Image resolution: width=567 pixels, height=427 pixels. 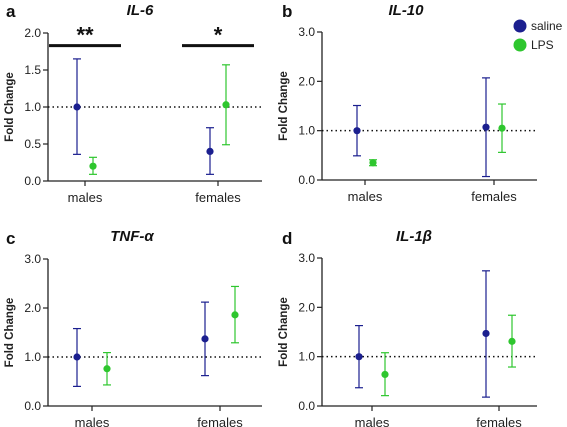 I want to click on panel-title: IL-6, so click(x=140, y=10).